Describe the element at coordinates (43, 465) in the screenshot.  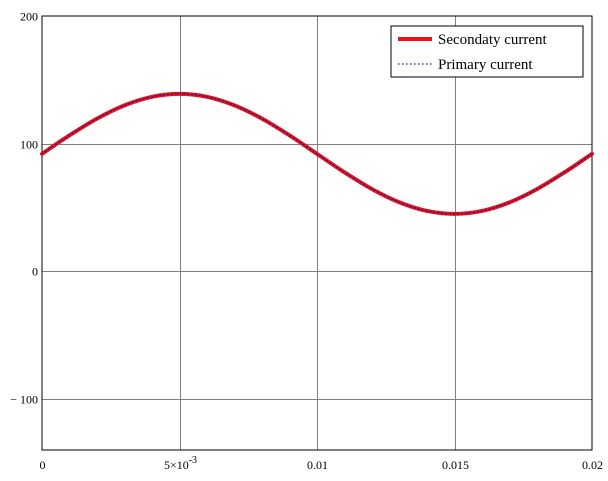
I see `x-tick-label: 0` at that location.